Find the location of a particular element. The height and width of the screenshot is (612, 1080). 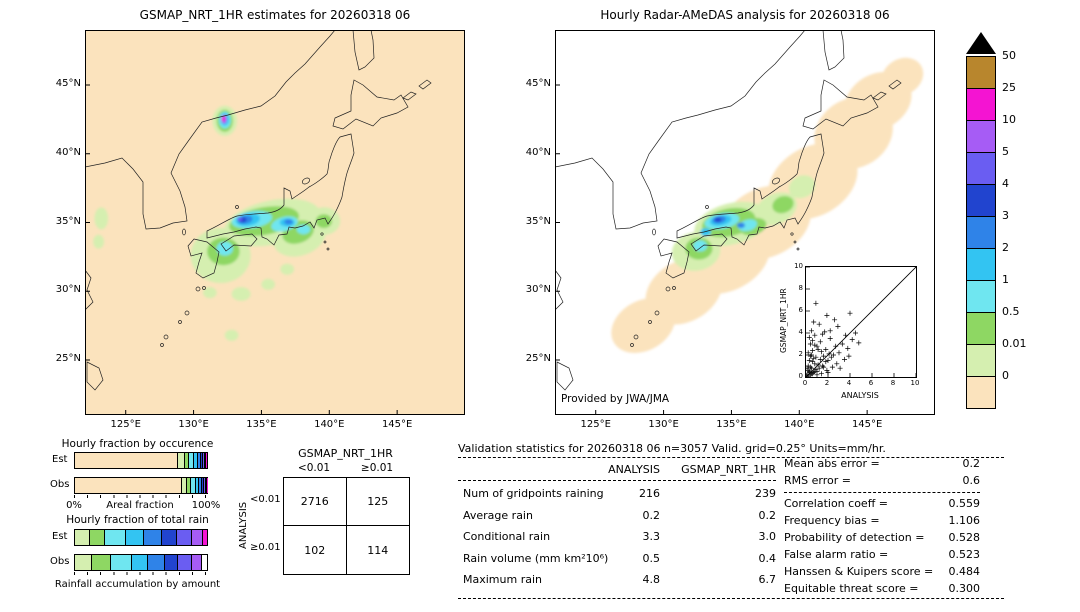

inset-y-tick-label: 8 is located at coordinates (800, 288).